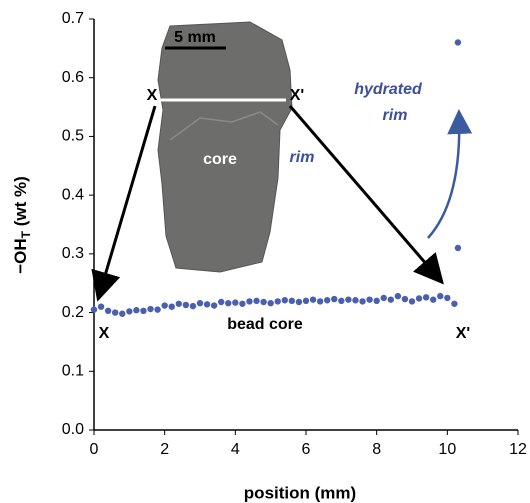 Image resolution: width=530 pixels, height=503 pixels. Describe the element at coordinates (94, 449) in the screenshot. I see `x-tick-label: 0` at that location.